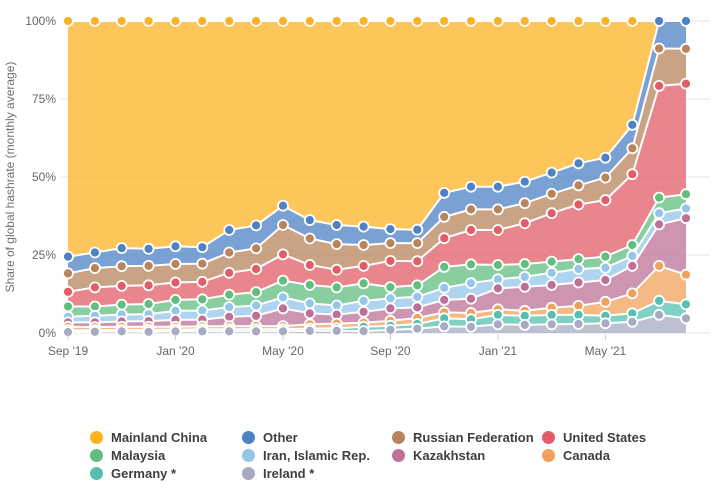  Describe the element at coordinates (306, 455) in the screenshot. I see `legend-item-iran-islamic-rep: Iran, Islamic Rep.` at that location.